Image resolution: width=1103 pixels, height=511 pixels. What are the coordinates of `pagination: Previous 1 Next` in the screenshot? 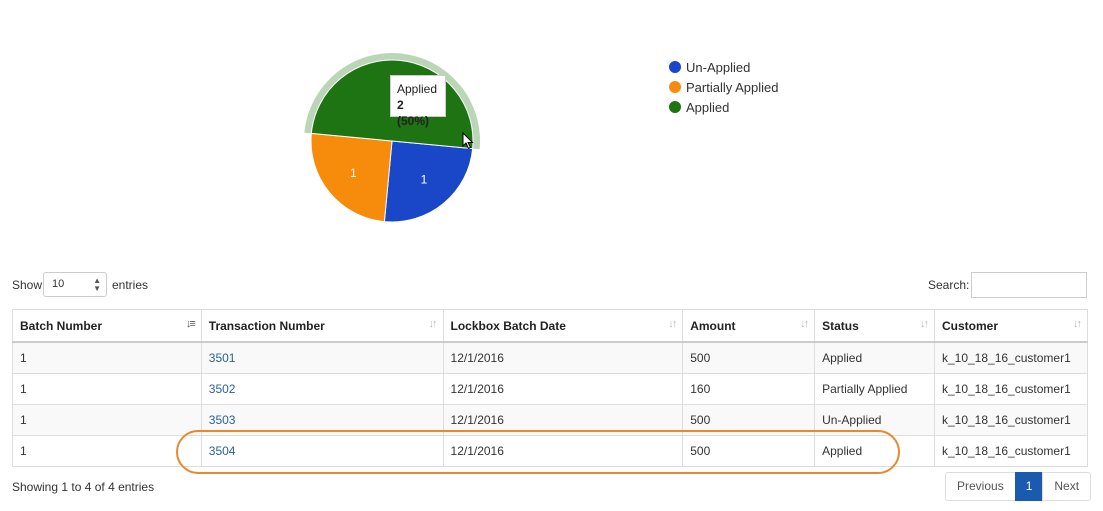 It's located at (1018, 486).